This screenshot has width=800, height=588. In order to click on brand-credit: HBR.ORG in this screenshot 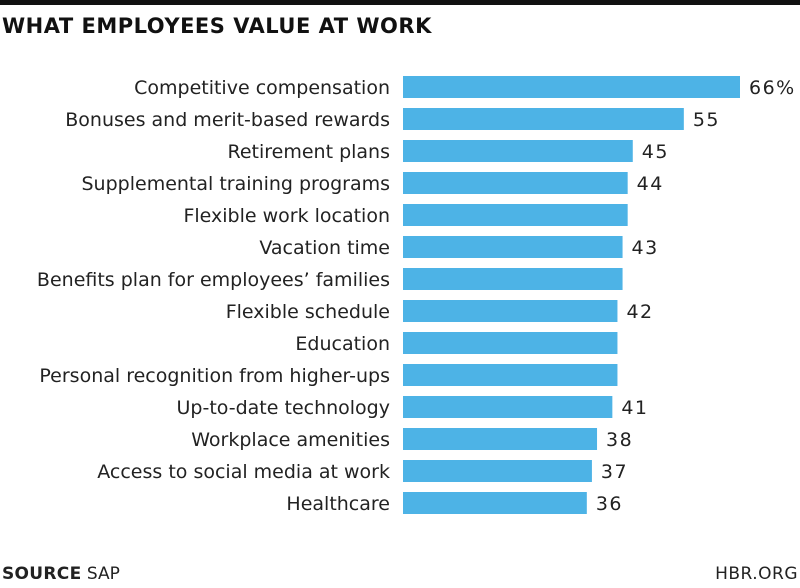, I will do `click(756, 574)`.